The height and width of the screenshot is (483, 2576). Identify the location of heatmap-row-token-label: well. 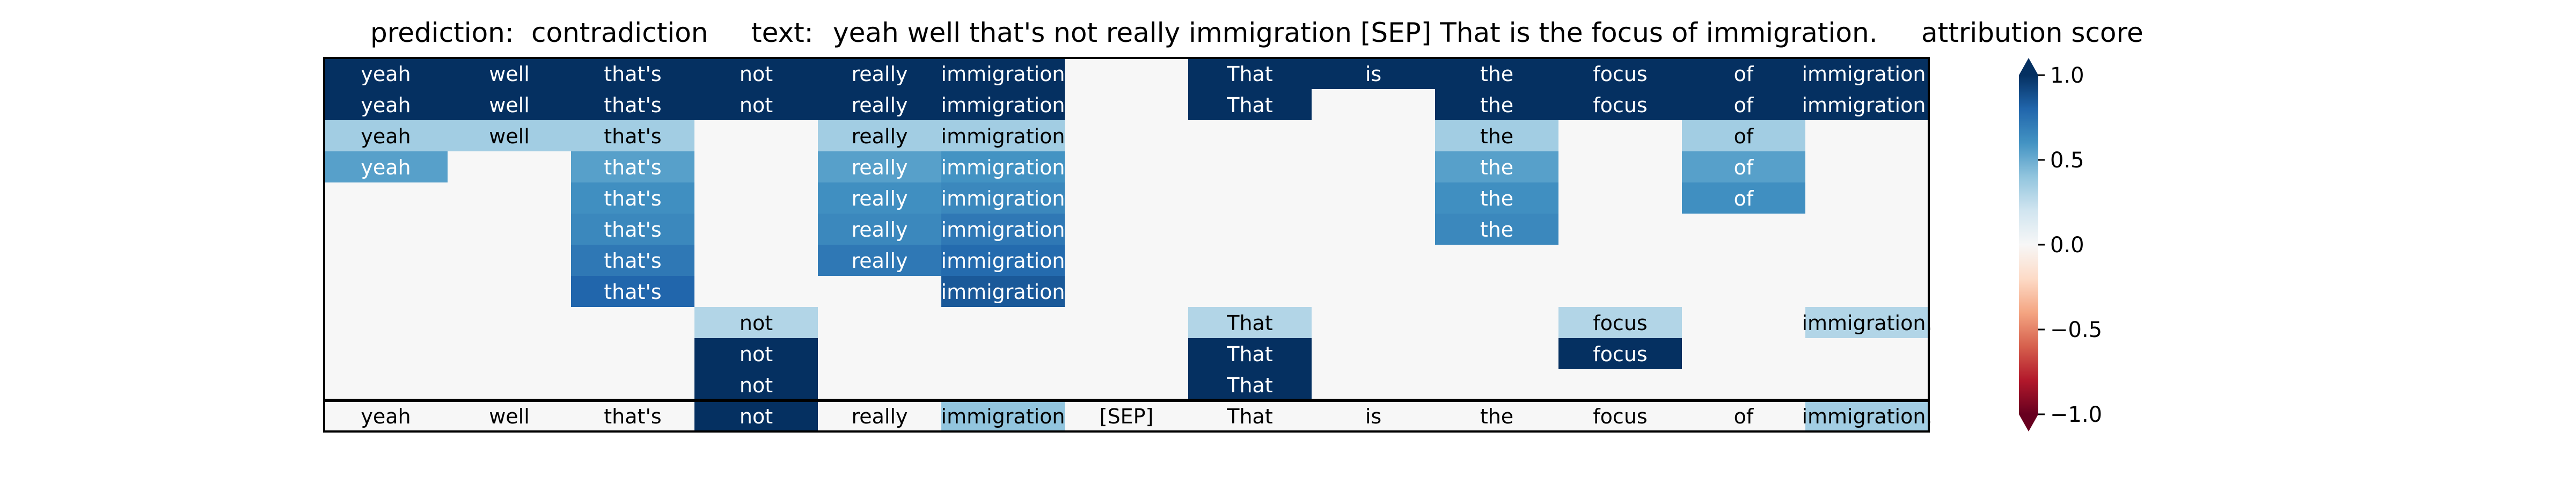
(509, 74).